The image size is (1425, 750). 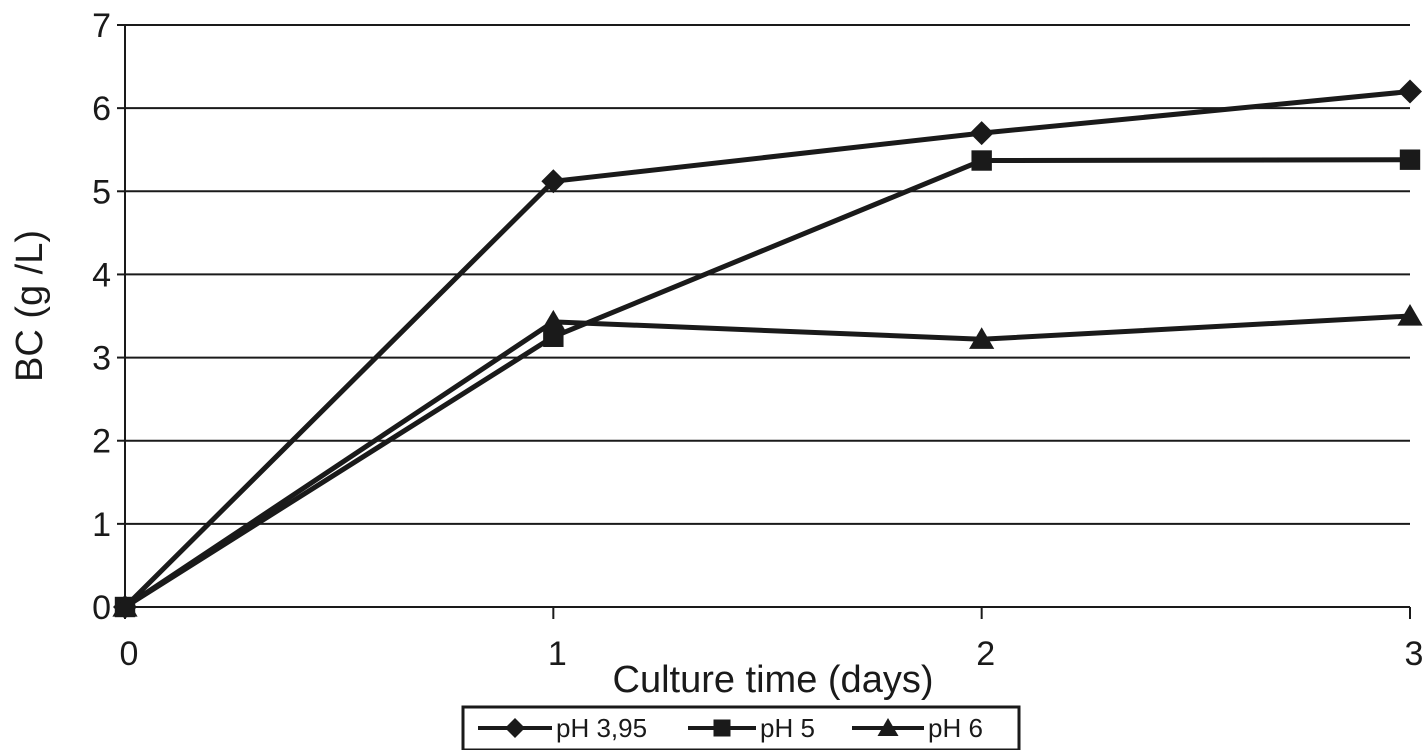 What do you see at coordinates (985, 654) in the screenshot?
I see `x-tick-label-2: 2` at bounding box center [985, 654].